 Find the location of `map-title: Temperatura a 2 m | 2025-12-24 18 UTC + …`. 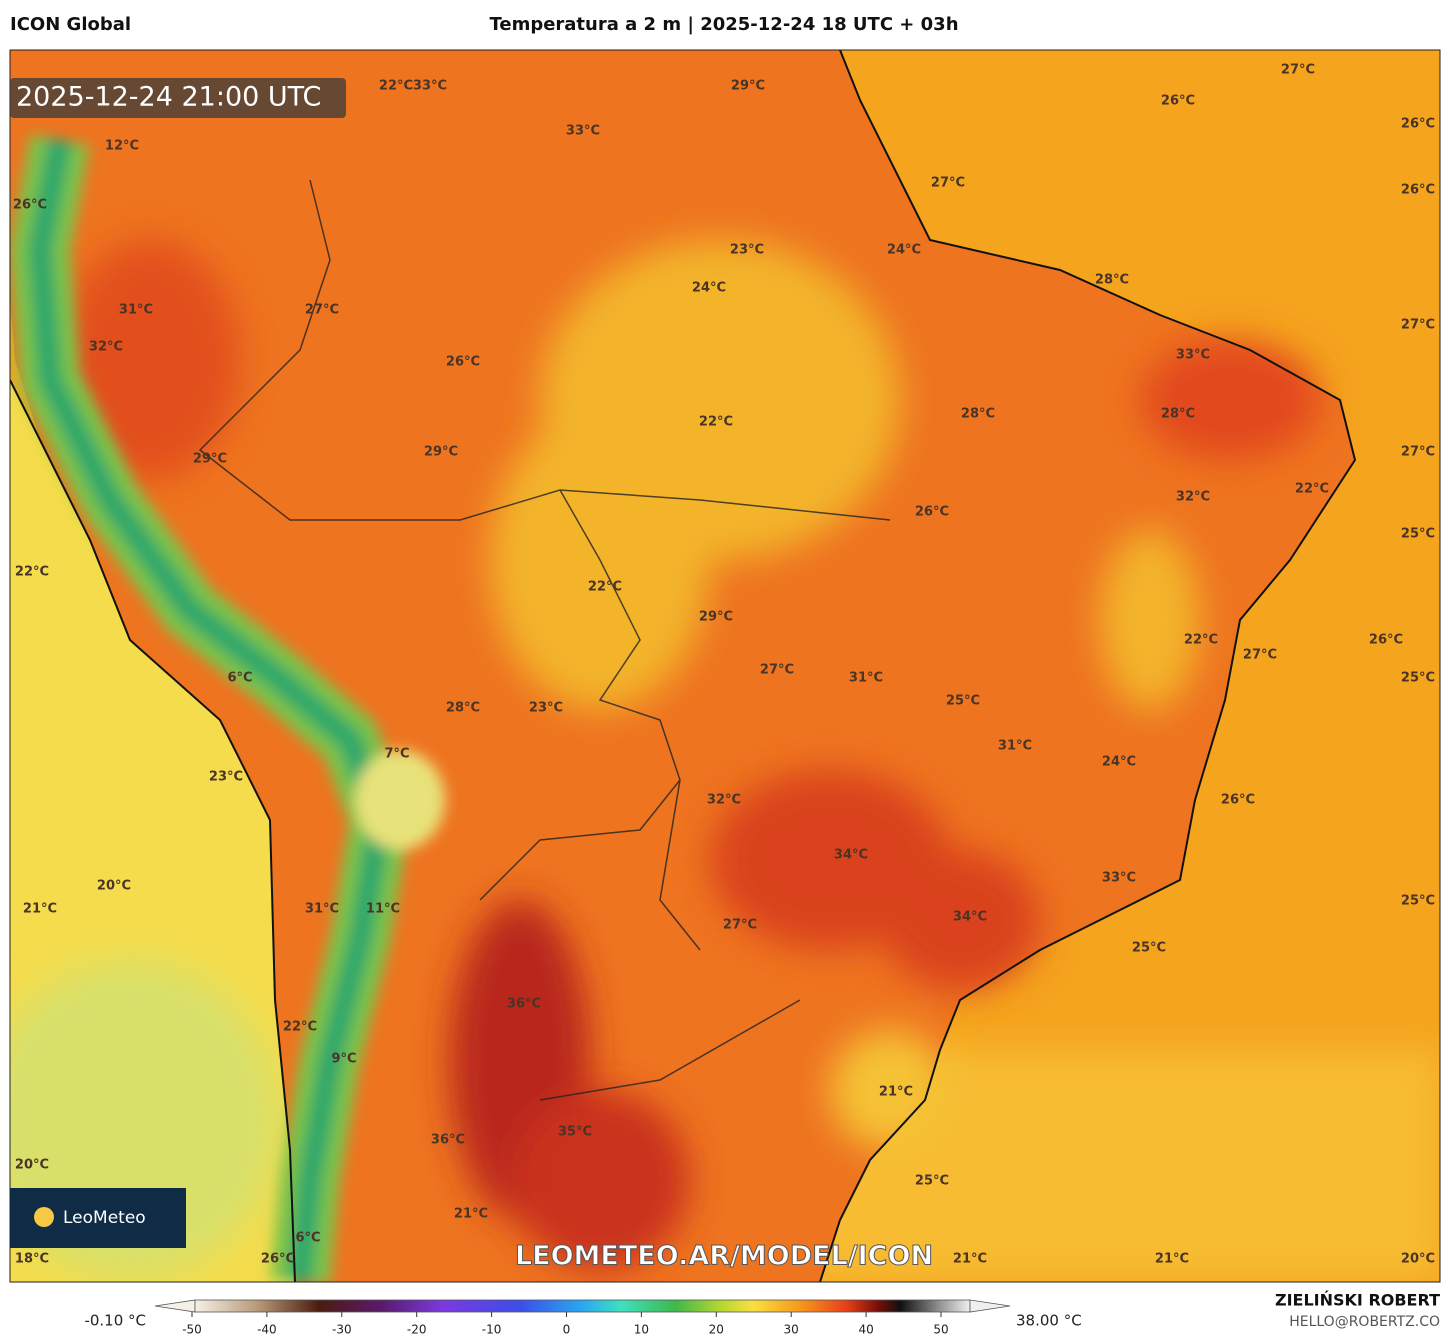

map-title: Temperatura a 2 m | 2025-12-24 18 UTC + … is located at coordinates (723, 24).